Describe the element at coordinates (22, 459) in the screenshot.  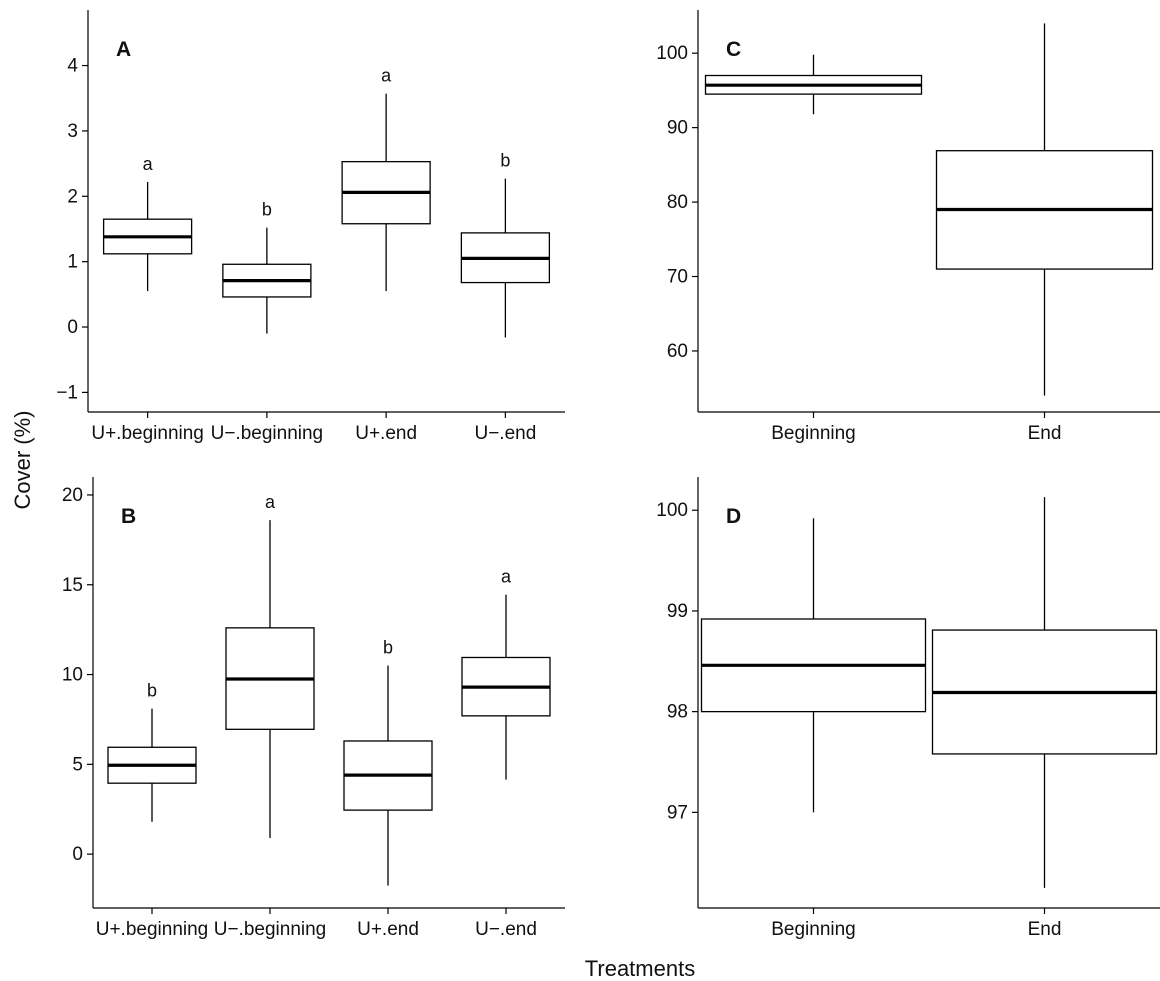
I see `y-axis-title: Cover (%)` at that location.